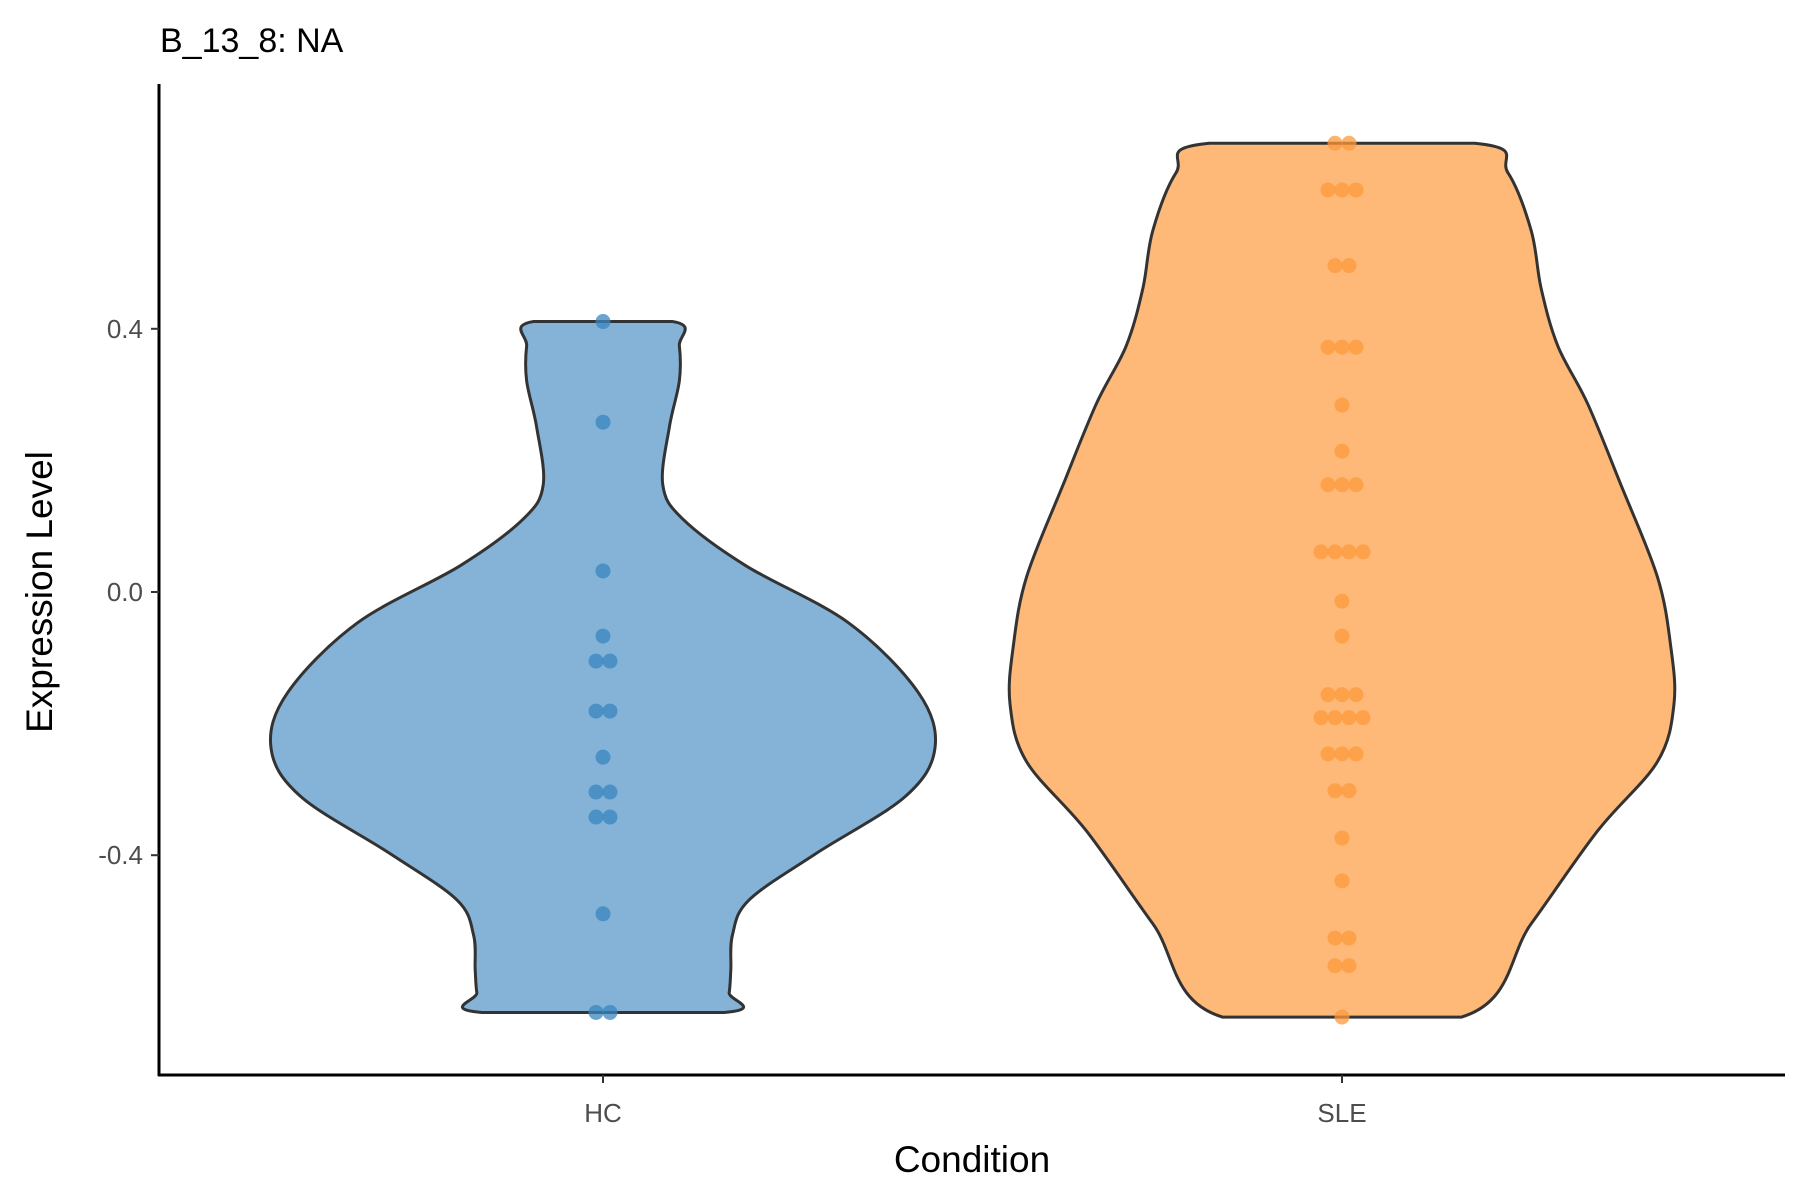 The image size is (1800, 1200). I want to click on y-tick-label: 0.0, so click(125, 592).